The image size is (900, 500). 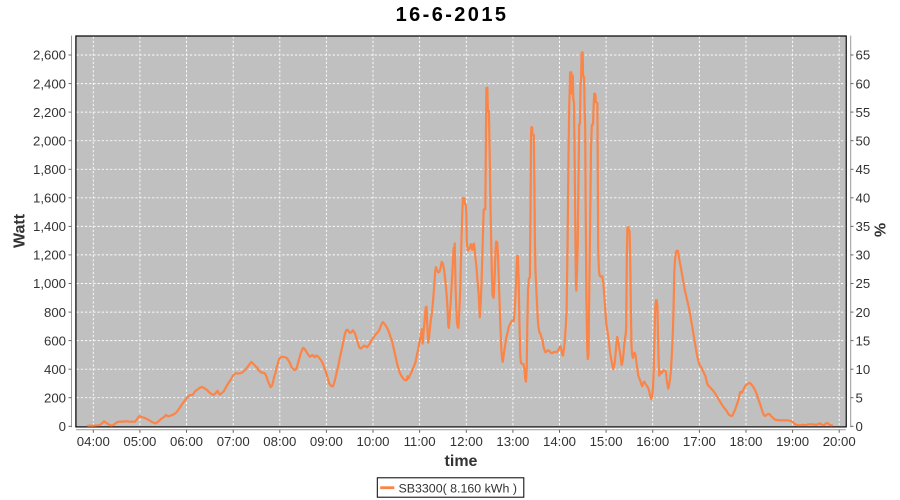 I want to click on svg-text: 17:00, so click(x=699, y=441).